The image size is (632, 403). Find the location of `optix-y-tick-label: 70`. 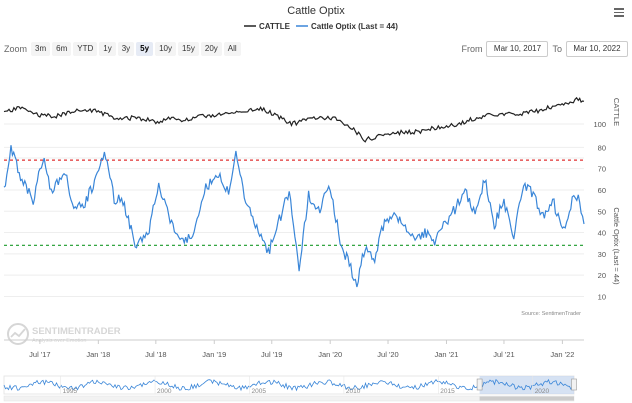

optix-y-tick-label: 70 is located at coordinates (602, 169).